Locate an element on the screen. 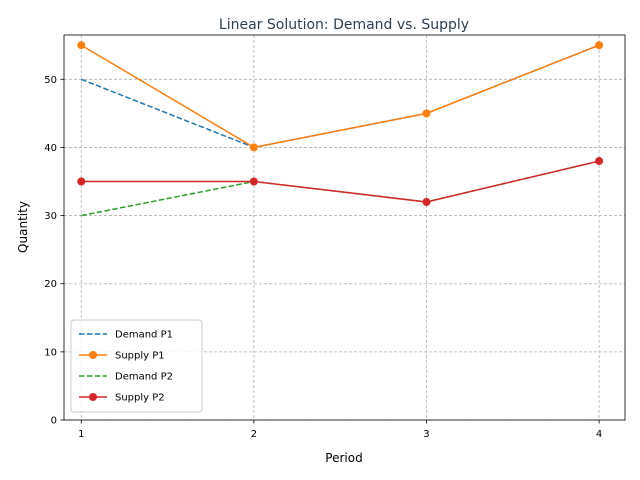 The height and width of the screenshot is (480, 640). legend: Demand P1 Supply P1 Demand P2 Supply P2 is located at coordinates (136, 366).